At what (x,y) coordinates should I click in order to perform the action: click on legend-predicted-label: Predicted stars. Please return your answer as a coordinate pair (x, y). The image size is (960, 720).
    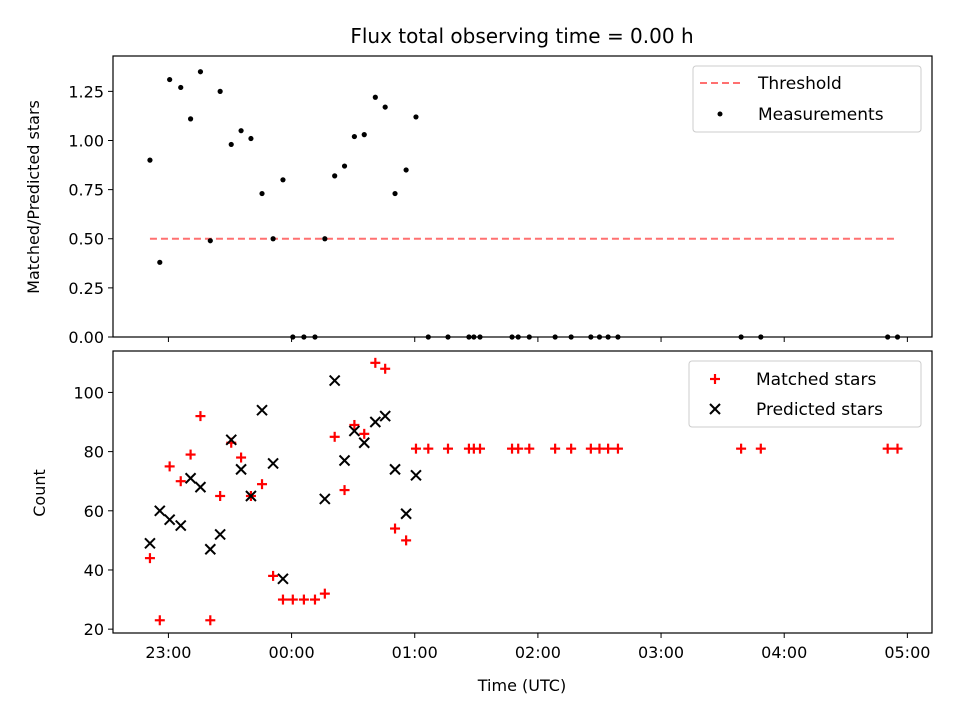
    Looking at the image, I should click on (819, 410).